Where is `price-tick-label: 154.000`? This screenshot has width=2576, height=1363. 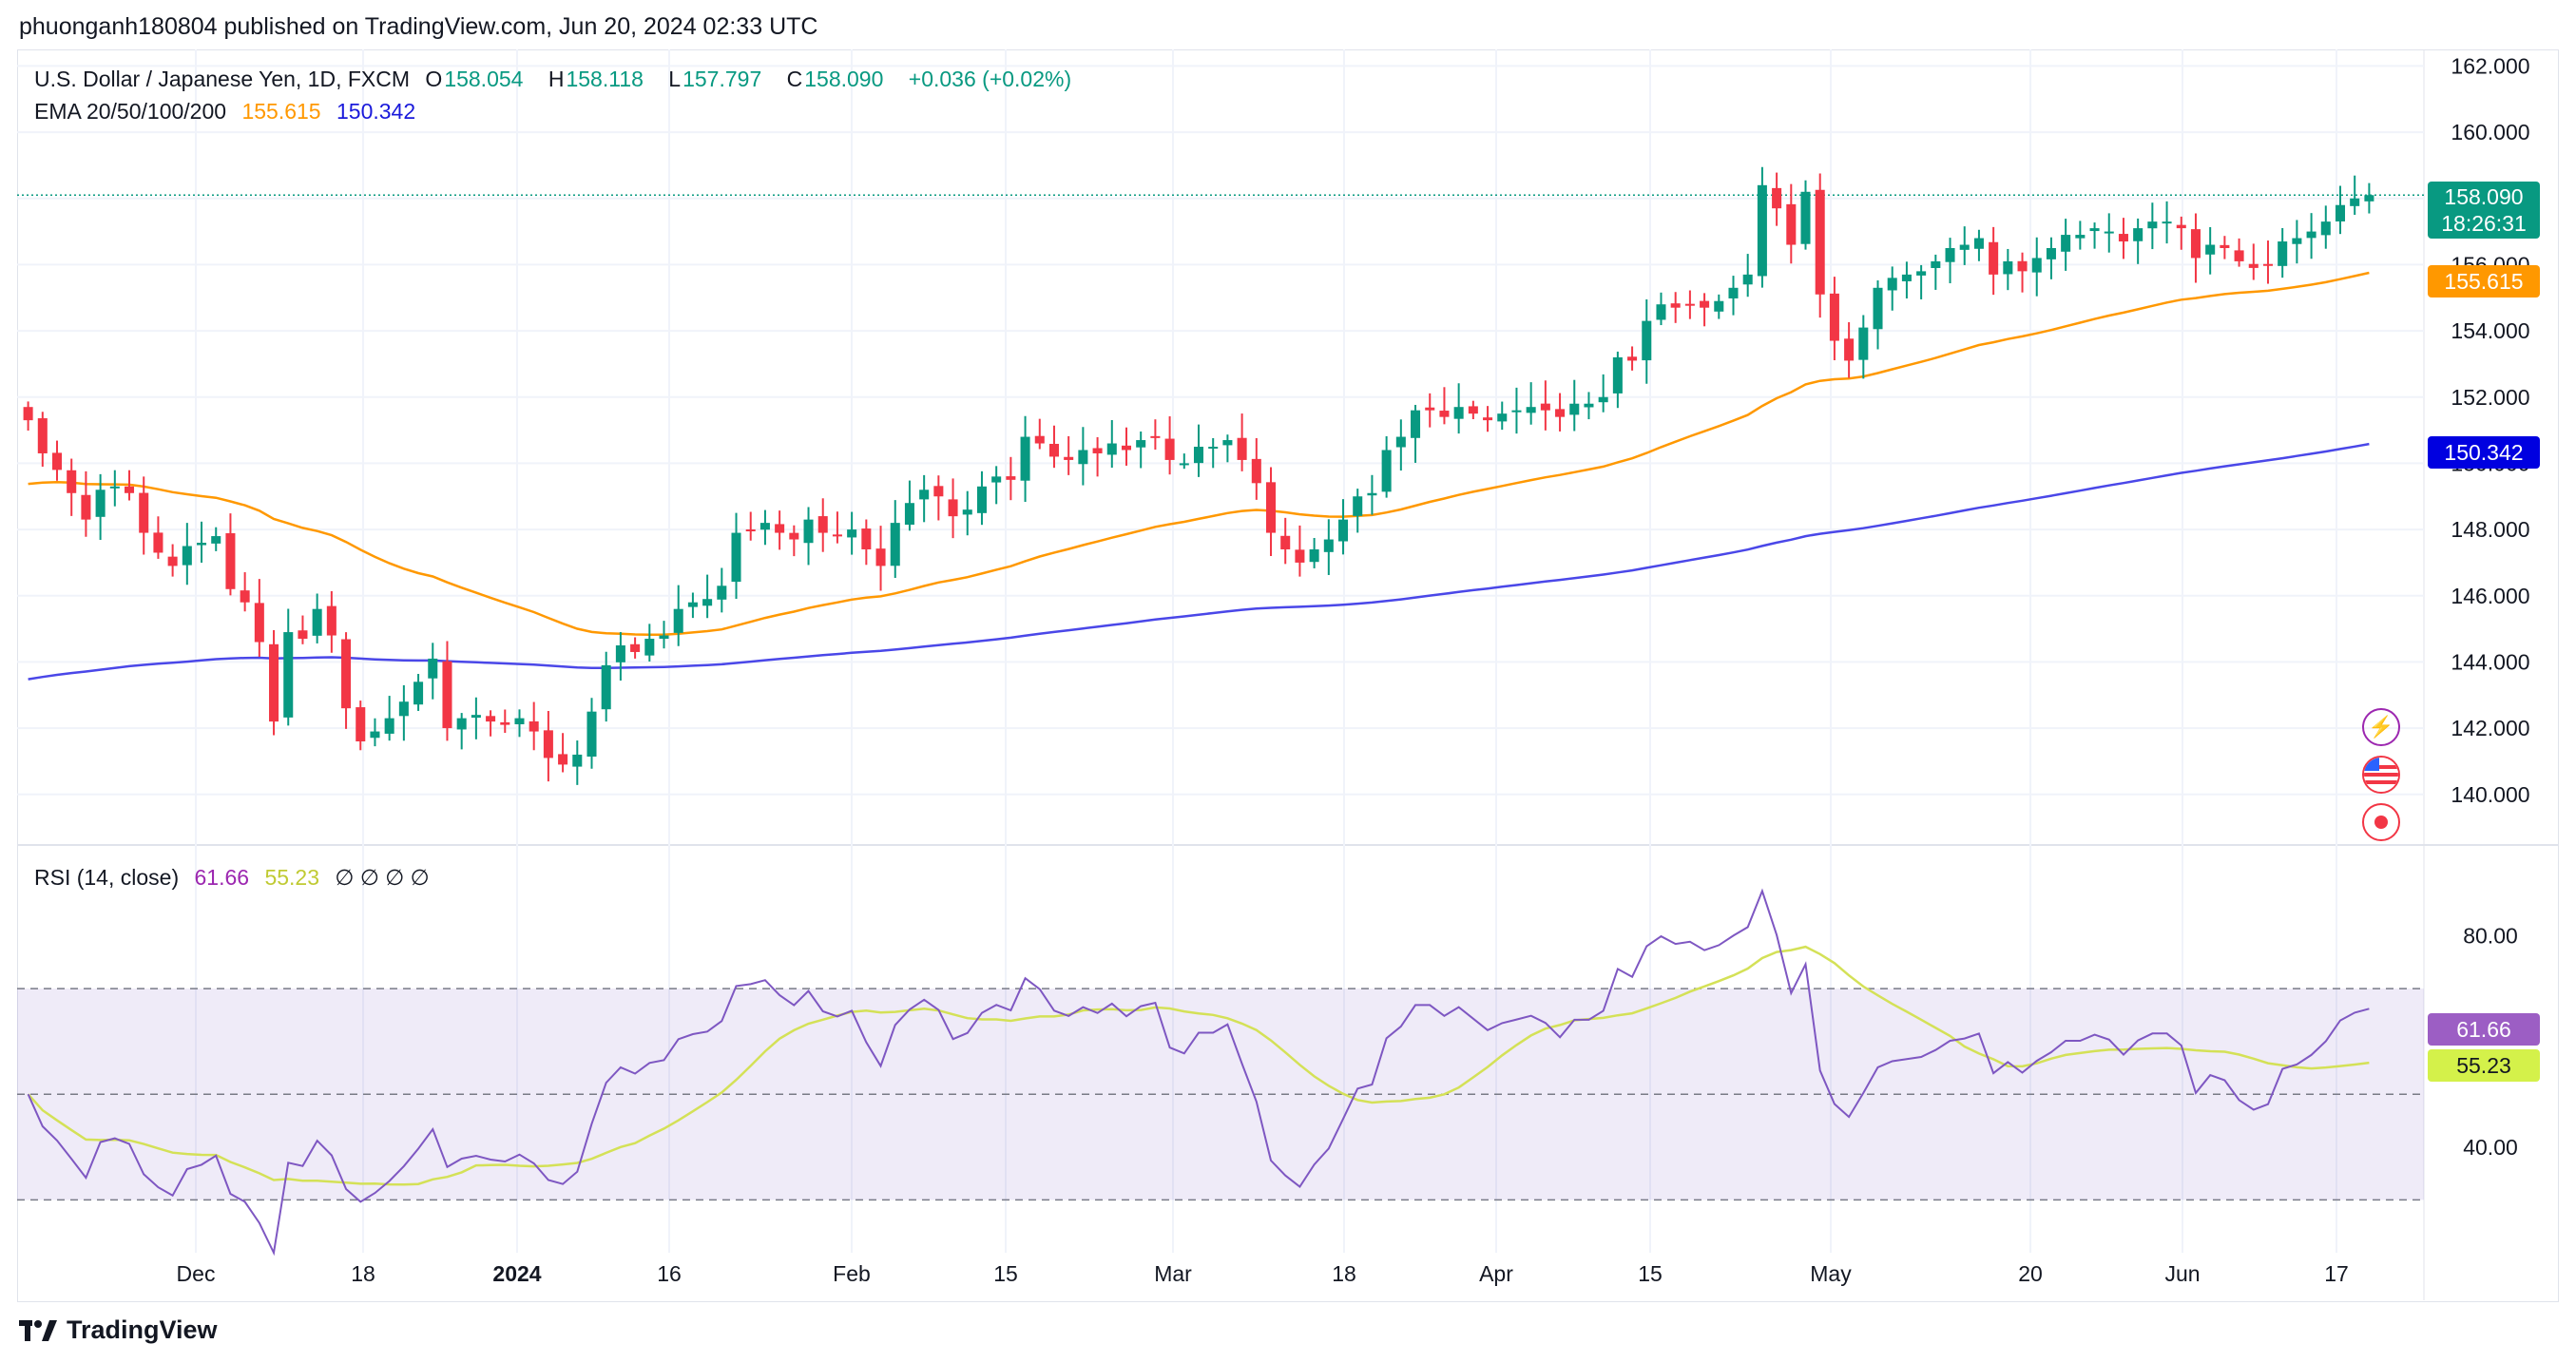 price-tick-label: 154.000 is located at coordinates (2490, 330).